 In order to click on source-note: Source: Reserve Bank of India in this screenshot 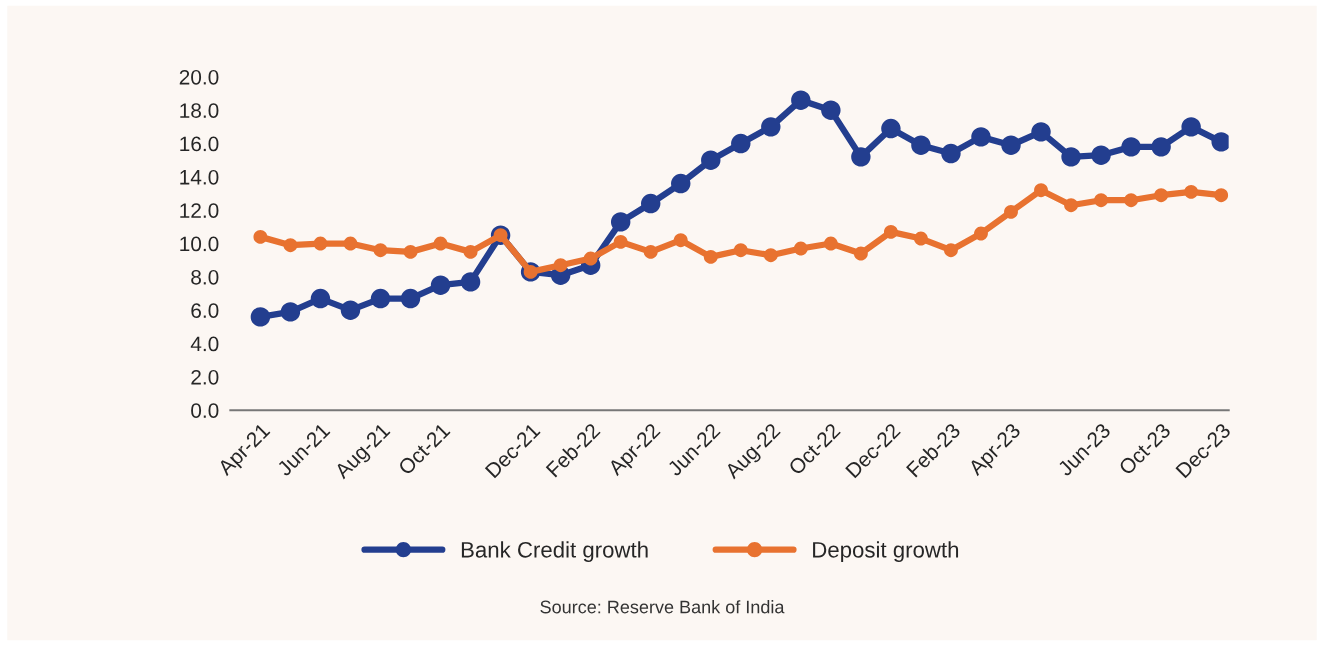, I will do `click(662, 607)`.